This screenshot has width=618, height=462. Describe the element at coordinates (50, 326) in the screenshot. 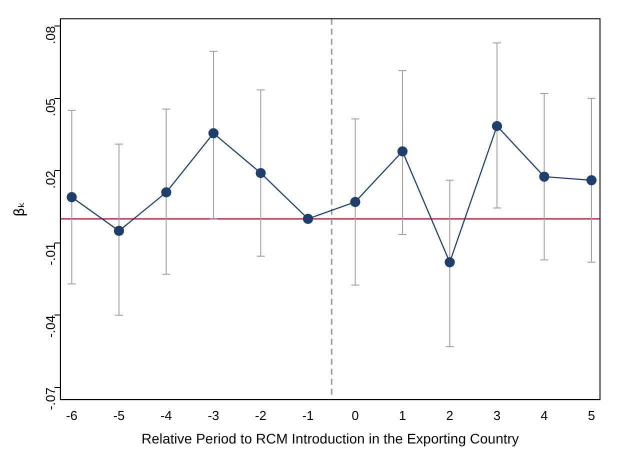

I see `y-tick-label: -.04` at that location.